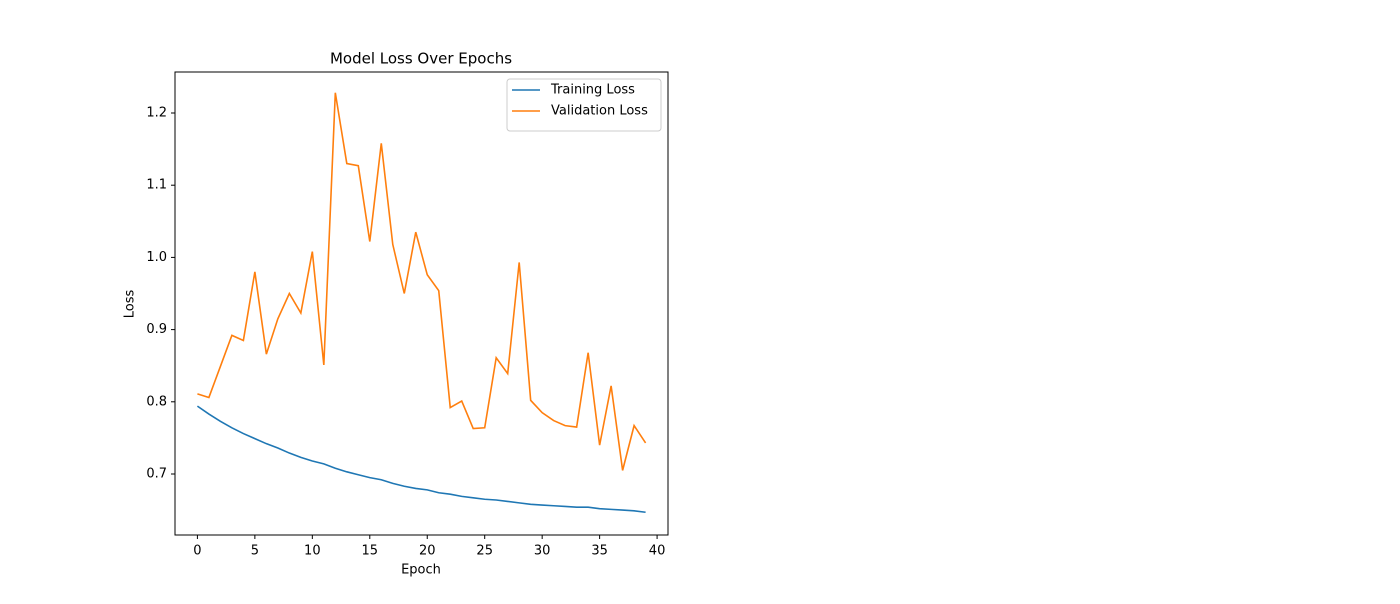 The width and height of the screenshot is (1400, 604). I want to click on x-tick-label: 25, so click(484, 551).